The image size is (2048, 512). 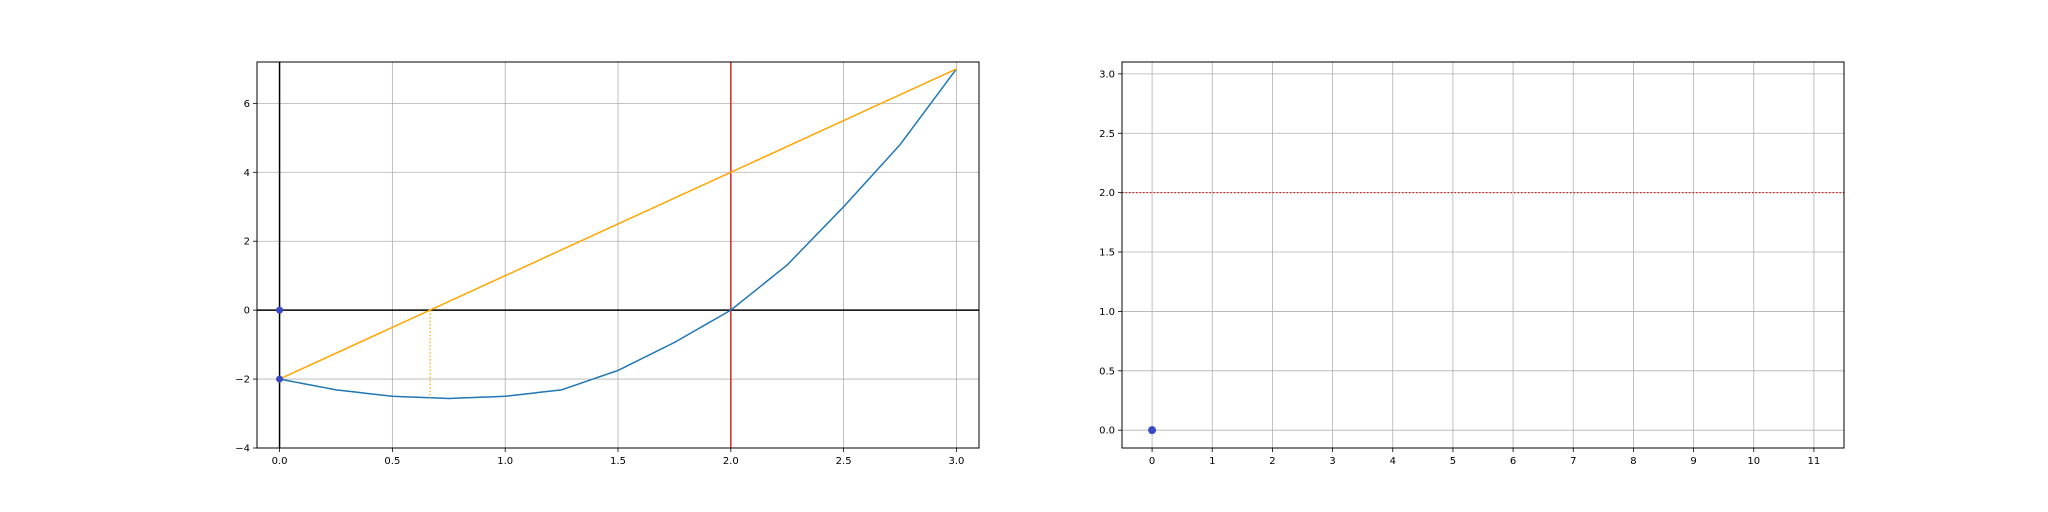 What do you see at coordinates (247, 311) in the screenshot?
I see `left-y-tick-label: 0` at bounding box center [247, 311].